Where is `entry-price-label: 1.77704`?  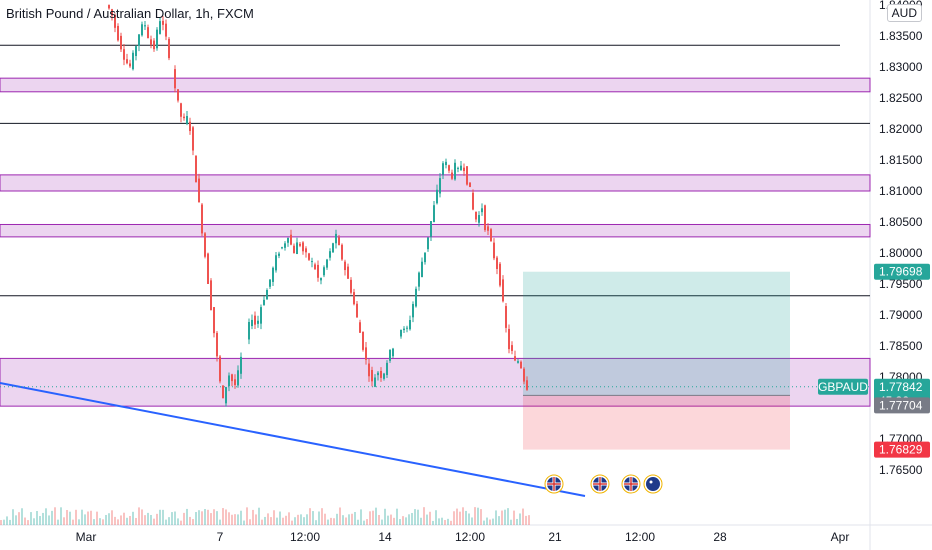
entry-price-label: 1.77704 is located at coordinates (901, 405).